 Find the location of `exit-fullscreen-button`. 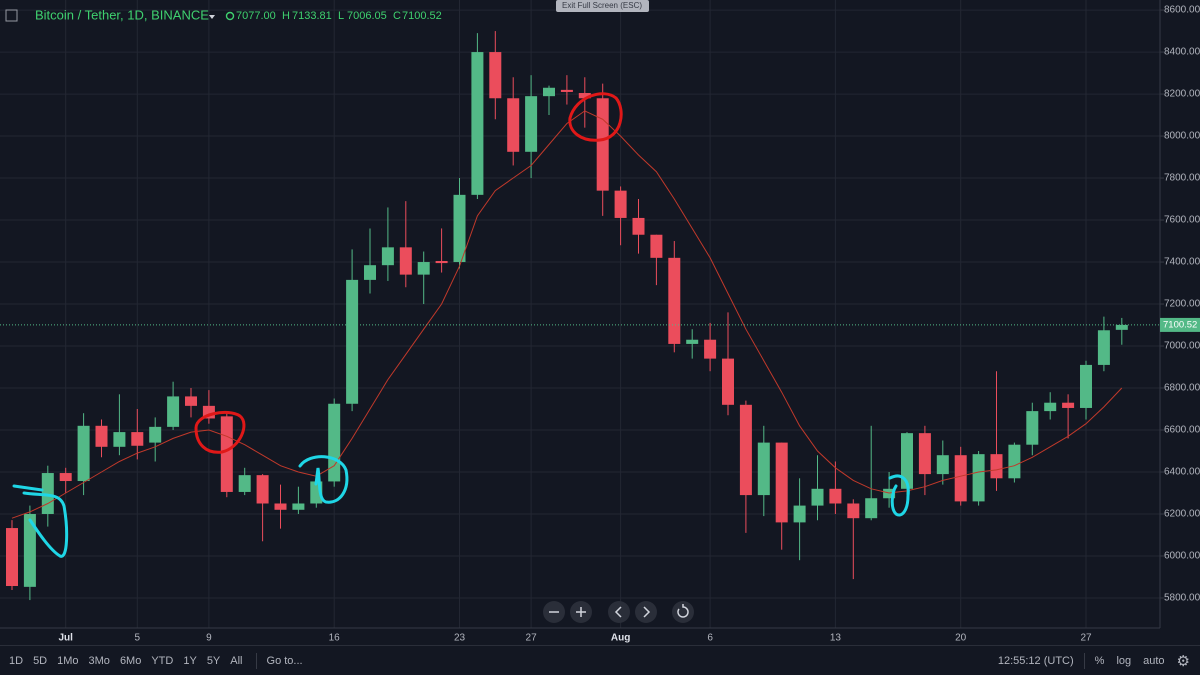

exit-fullscreen-button is located at coordinates (602, 6).